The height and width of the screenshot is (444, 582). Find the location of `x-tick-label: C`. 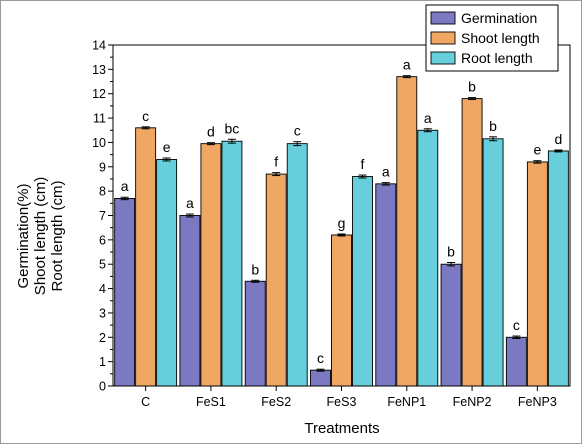

x-tick-label: C is located at coordinates (145, 402).